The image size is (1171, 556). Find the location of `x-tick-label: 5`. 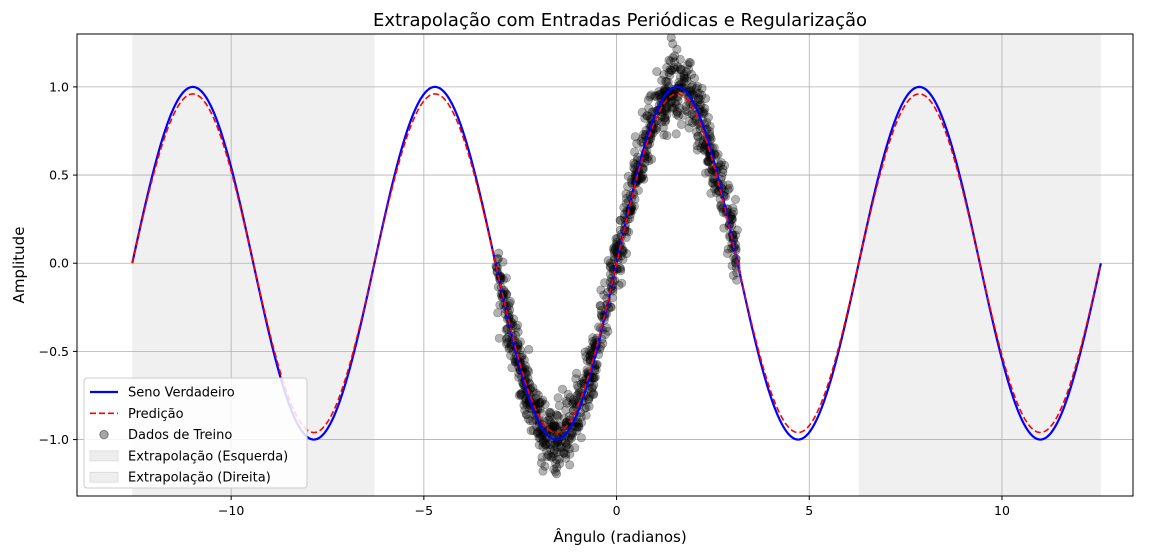

x-tick-label: 5 is located at coordinates (809, 510).